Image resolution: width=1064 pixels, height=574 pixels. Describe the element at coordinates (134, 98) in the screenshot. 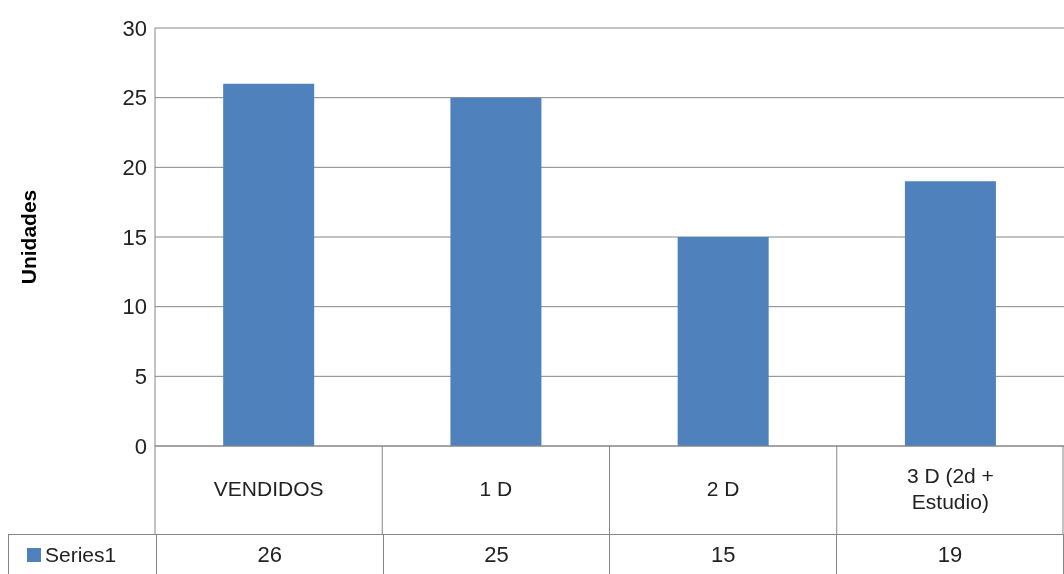

I see `y-tick-label: 25` at that location.